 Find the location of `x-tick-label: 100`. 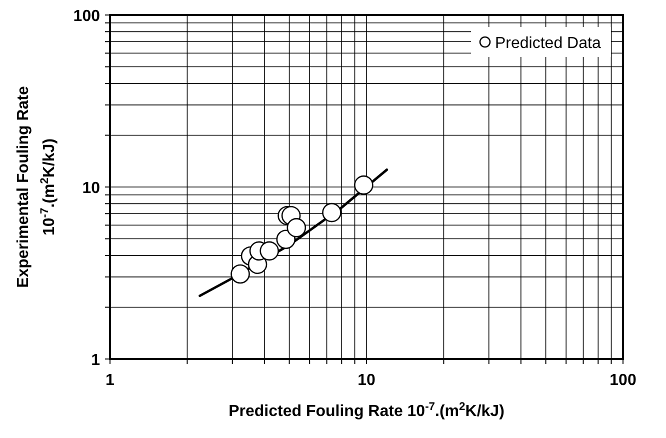

x-tick-label: 100 is located at coordinates (623, 380).